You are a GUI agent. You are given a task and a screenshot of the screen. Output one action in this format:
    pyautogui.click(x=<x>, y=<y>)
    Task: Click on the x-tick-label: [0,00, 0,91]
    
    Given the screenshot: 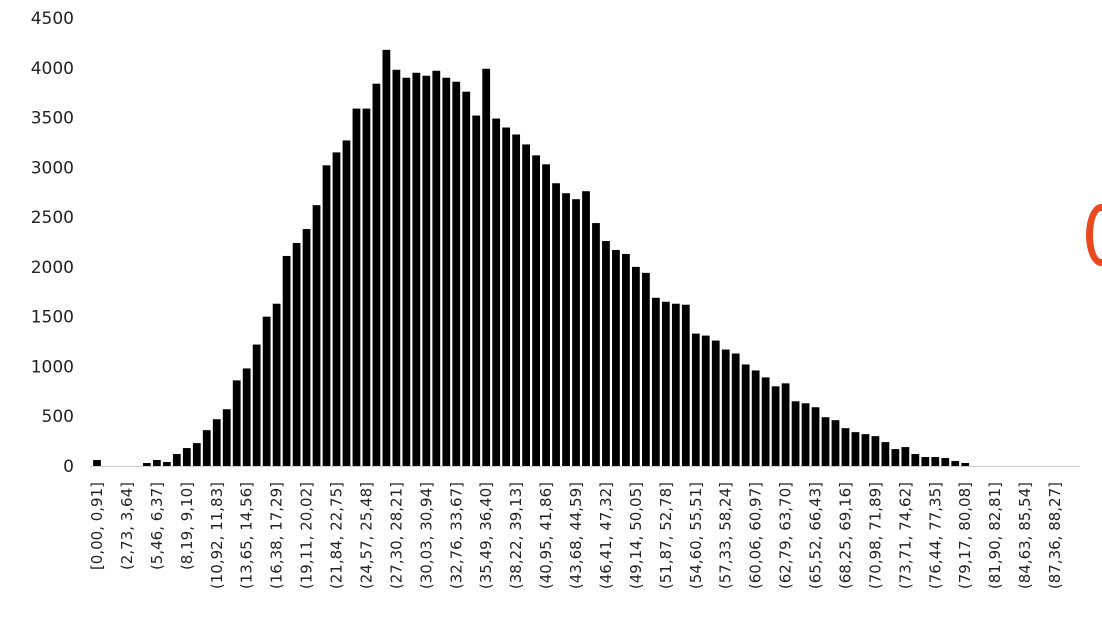 What is the action you would take?
    pyautogui.click(x=97, y=526)
    